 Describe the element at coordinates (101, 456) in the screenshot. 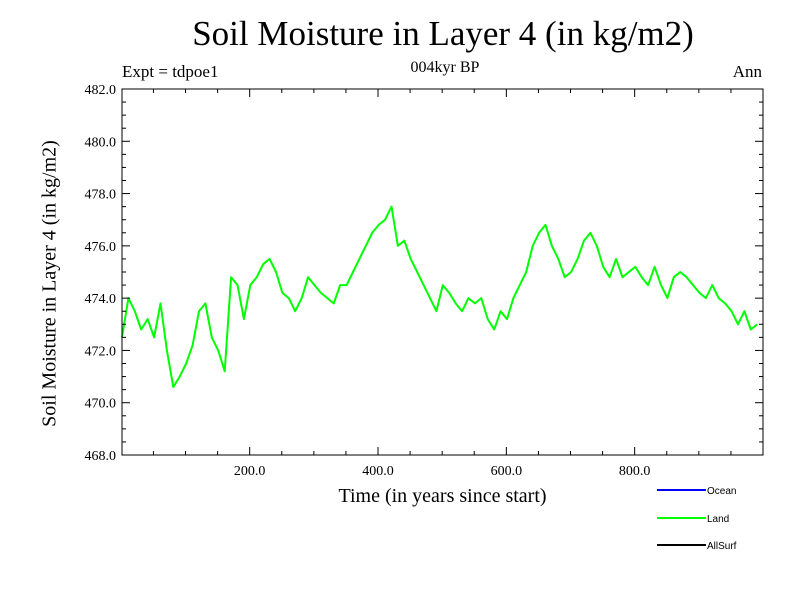

I see `y-tick-label: 468.0` at that location.